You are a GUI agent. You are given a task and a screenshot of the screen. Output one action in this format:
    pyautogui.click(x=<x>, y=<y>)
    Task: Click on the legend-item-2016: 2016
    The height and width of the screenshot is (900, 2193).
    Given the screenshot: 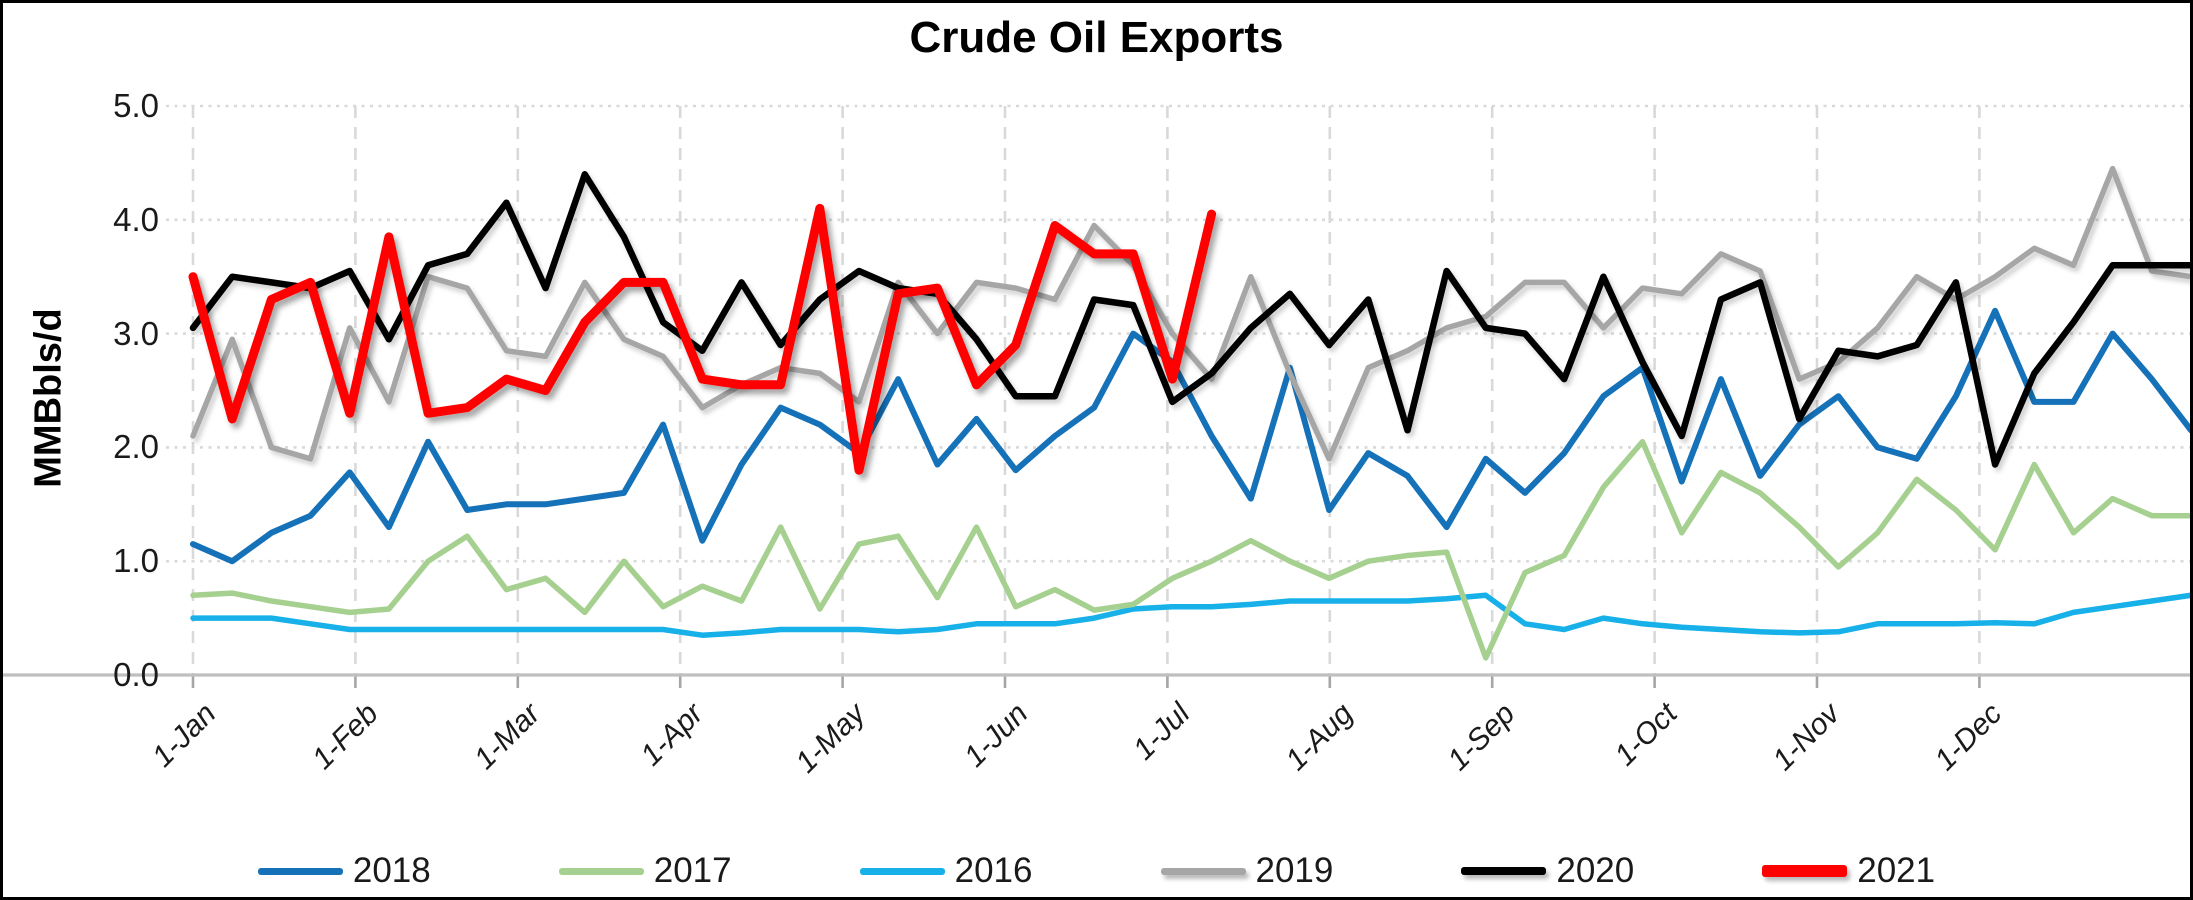 What is the action you would take?
    pyautogui.click(x=946, y=871)
    